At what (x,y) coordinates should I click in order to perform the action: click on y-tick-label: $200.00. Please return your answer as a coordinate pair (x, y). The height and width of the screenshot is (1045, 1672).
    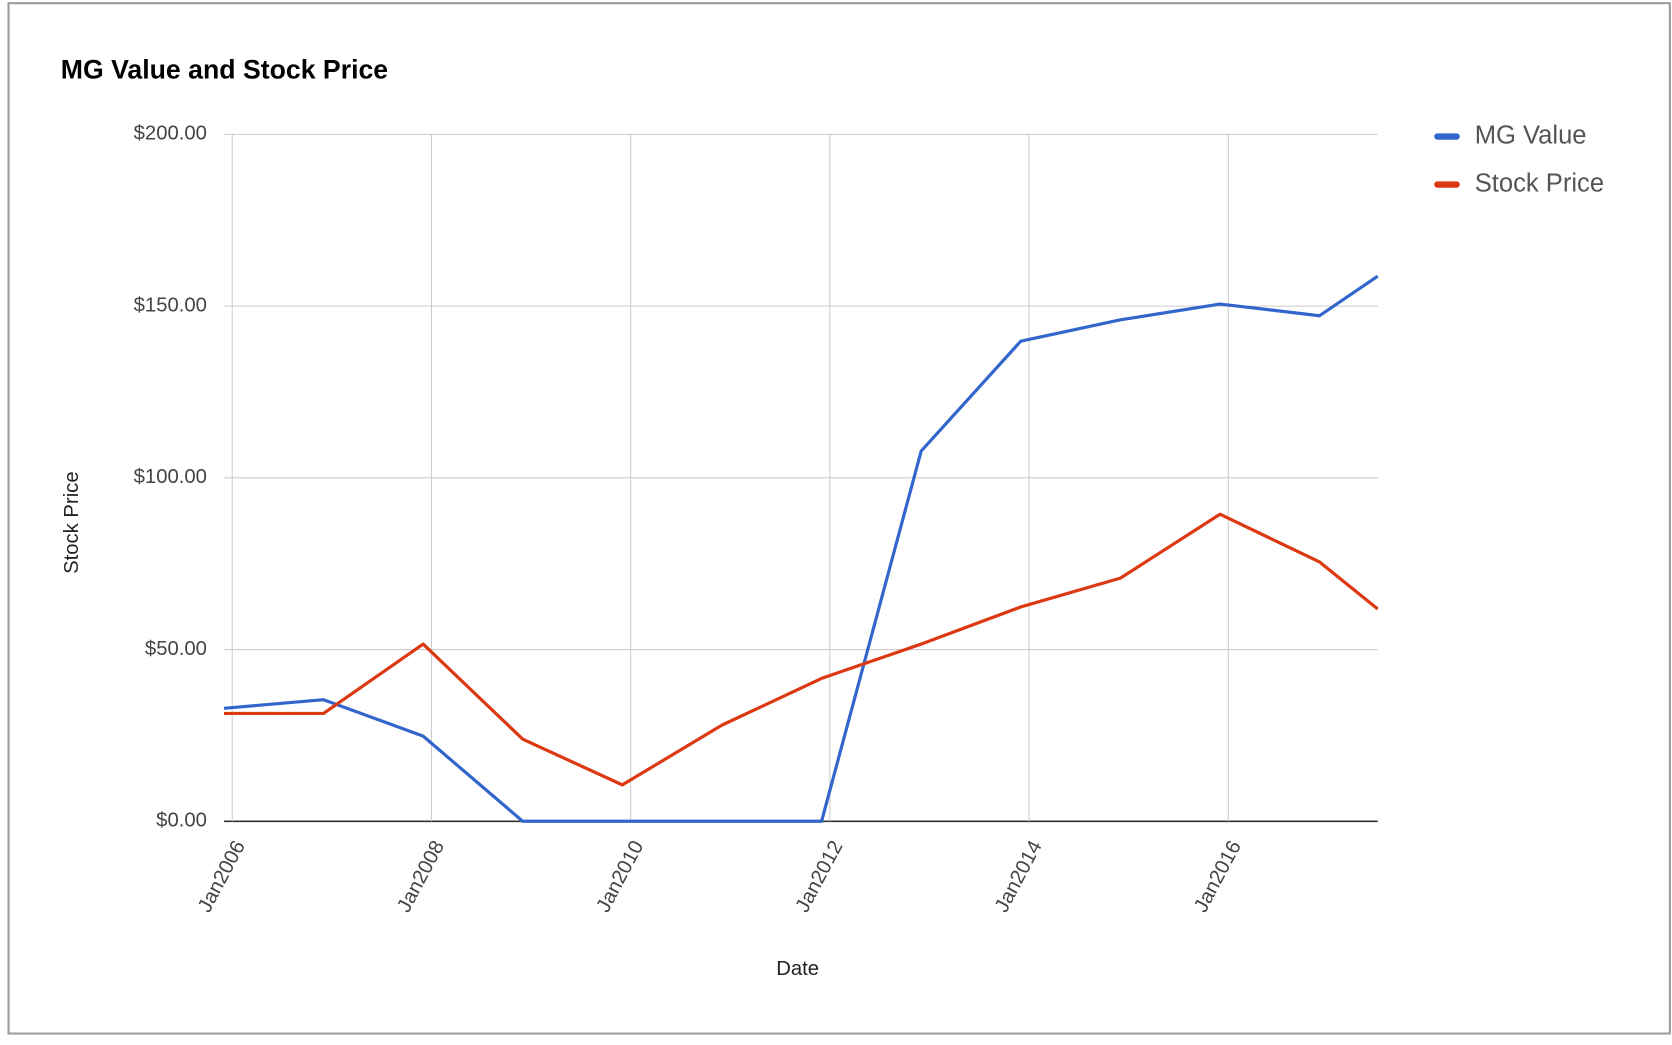
    Looking at the image, I should click on (170, 134).